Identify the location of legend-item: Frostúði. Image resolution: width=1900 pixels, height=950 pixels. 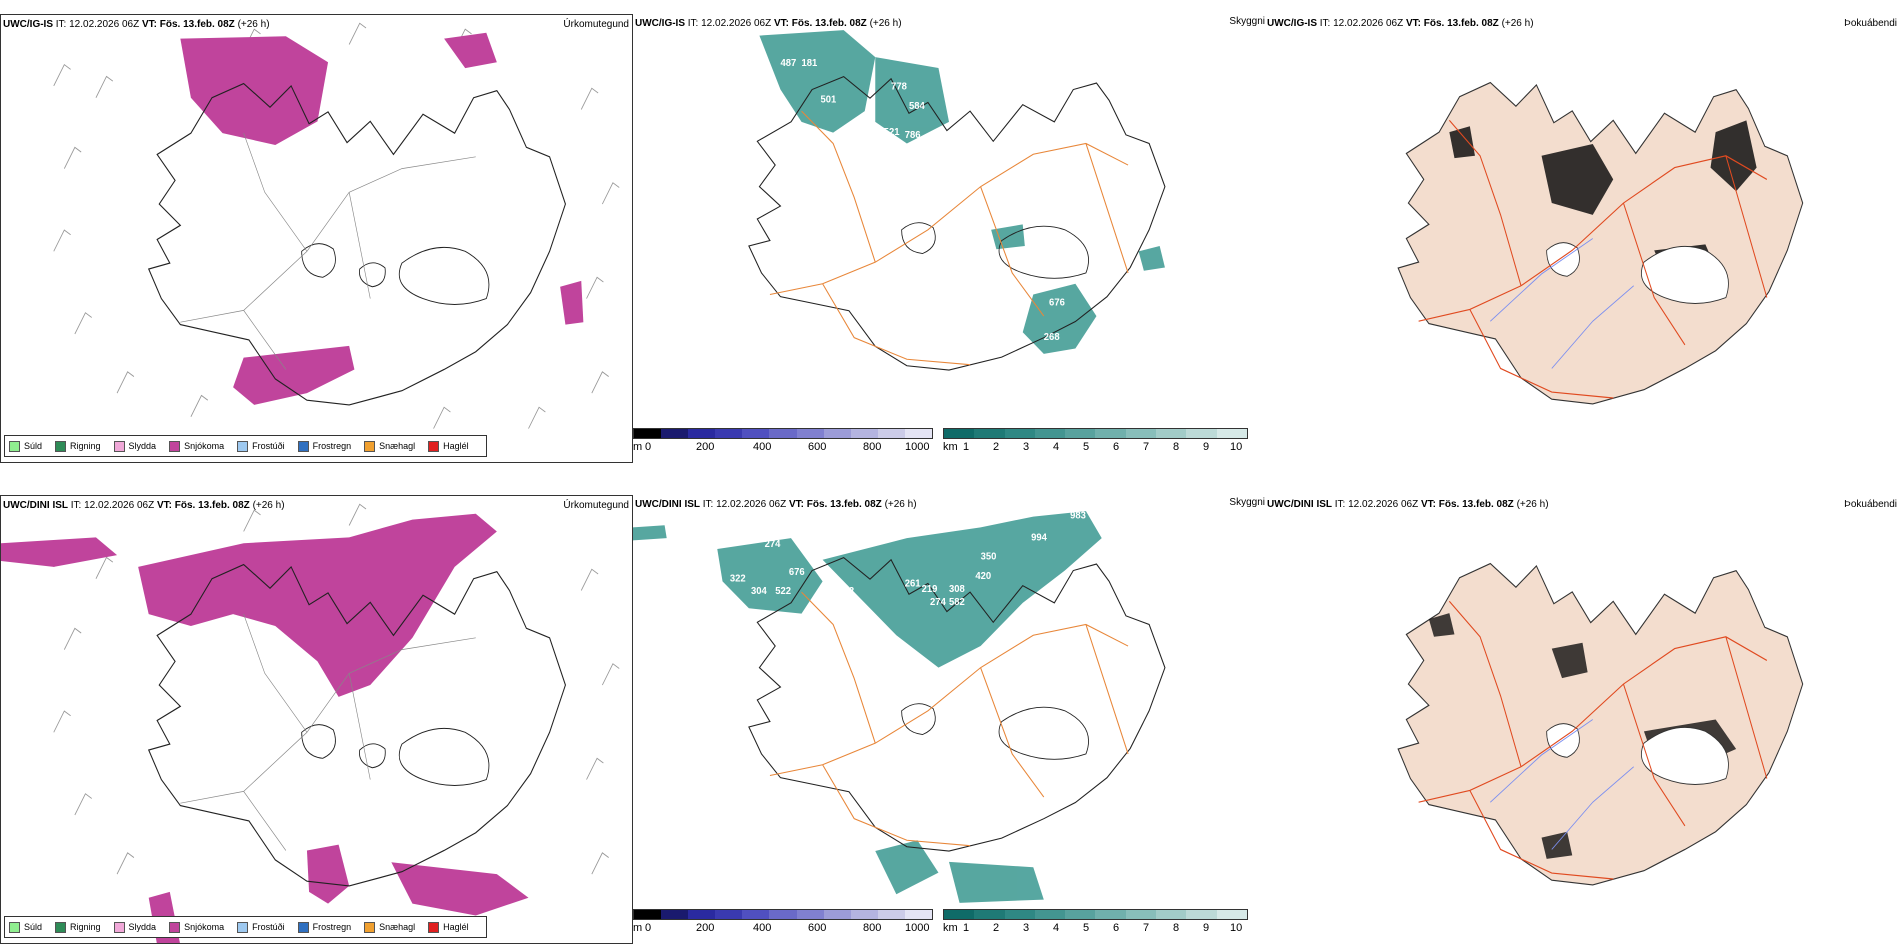
(261, 927).